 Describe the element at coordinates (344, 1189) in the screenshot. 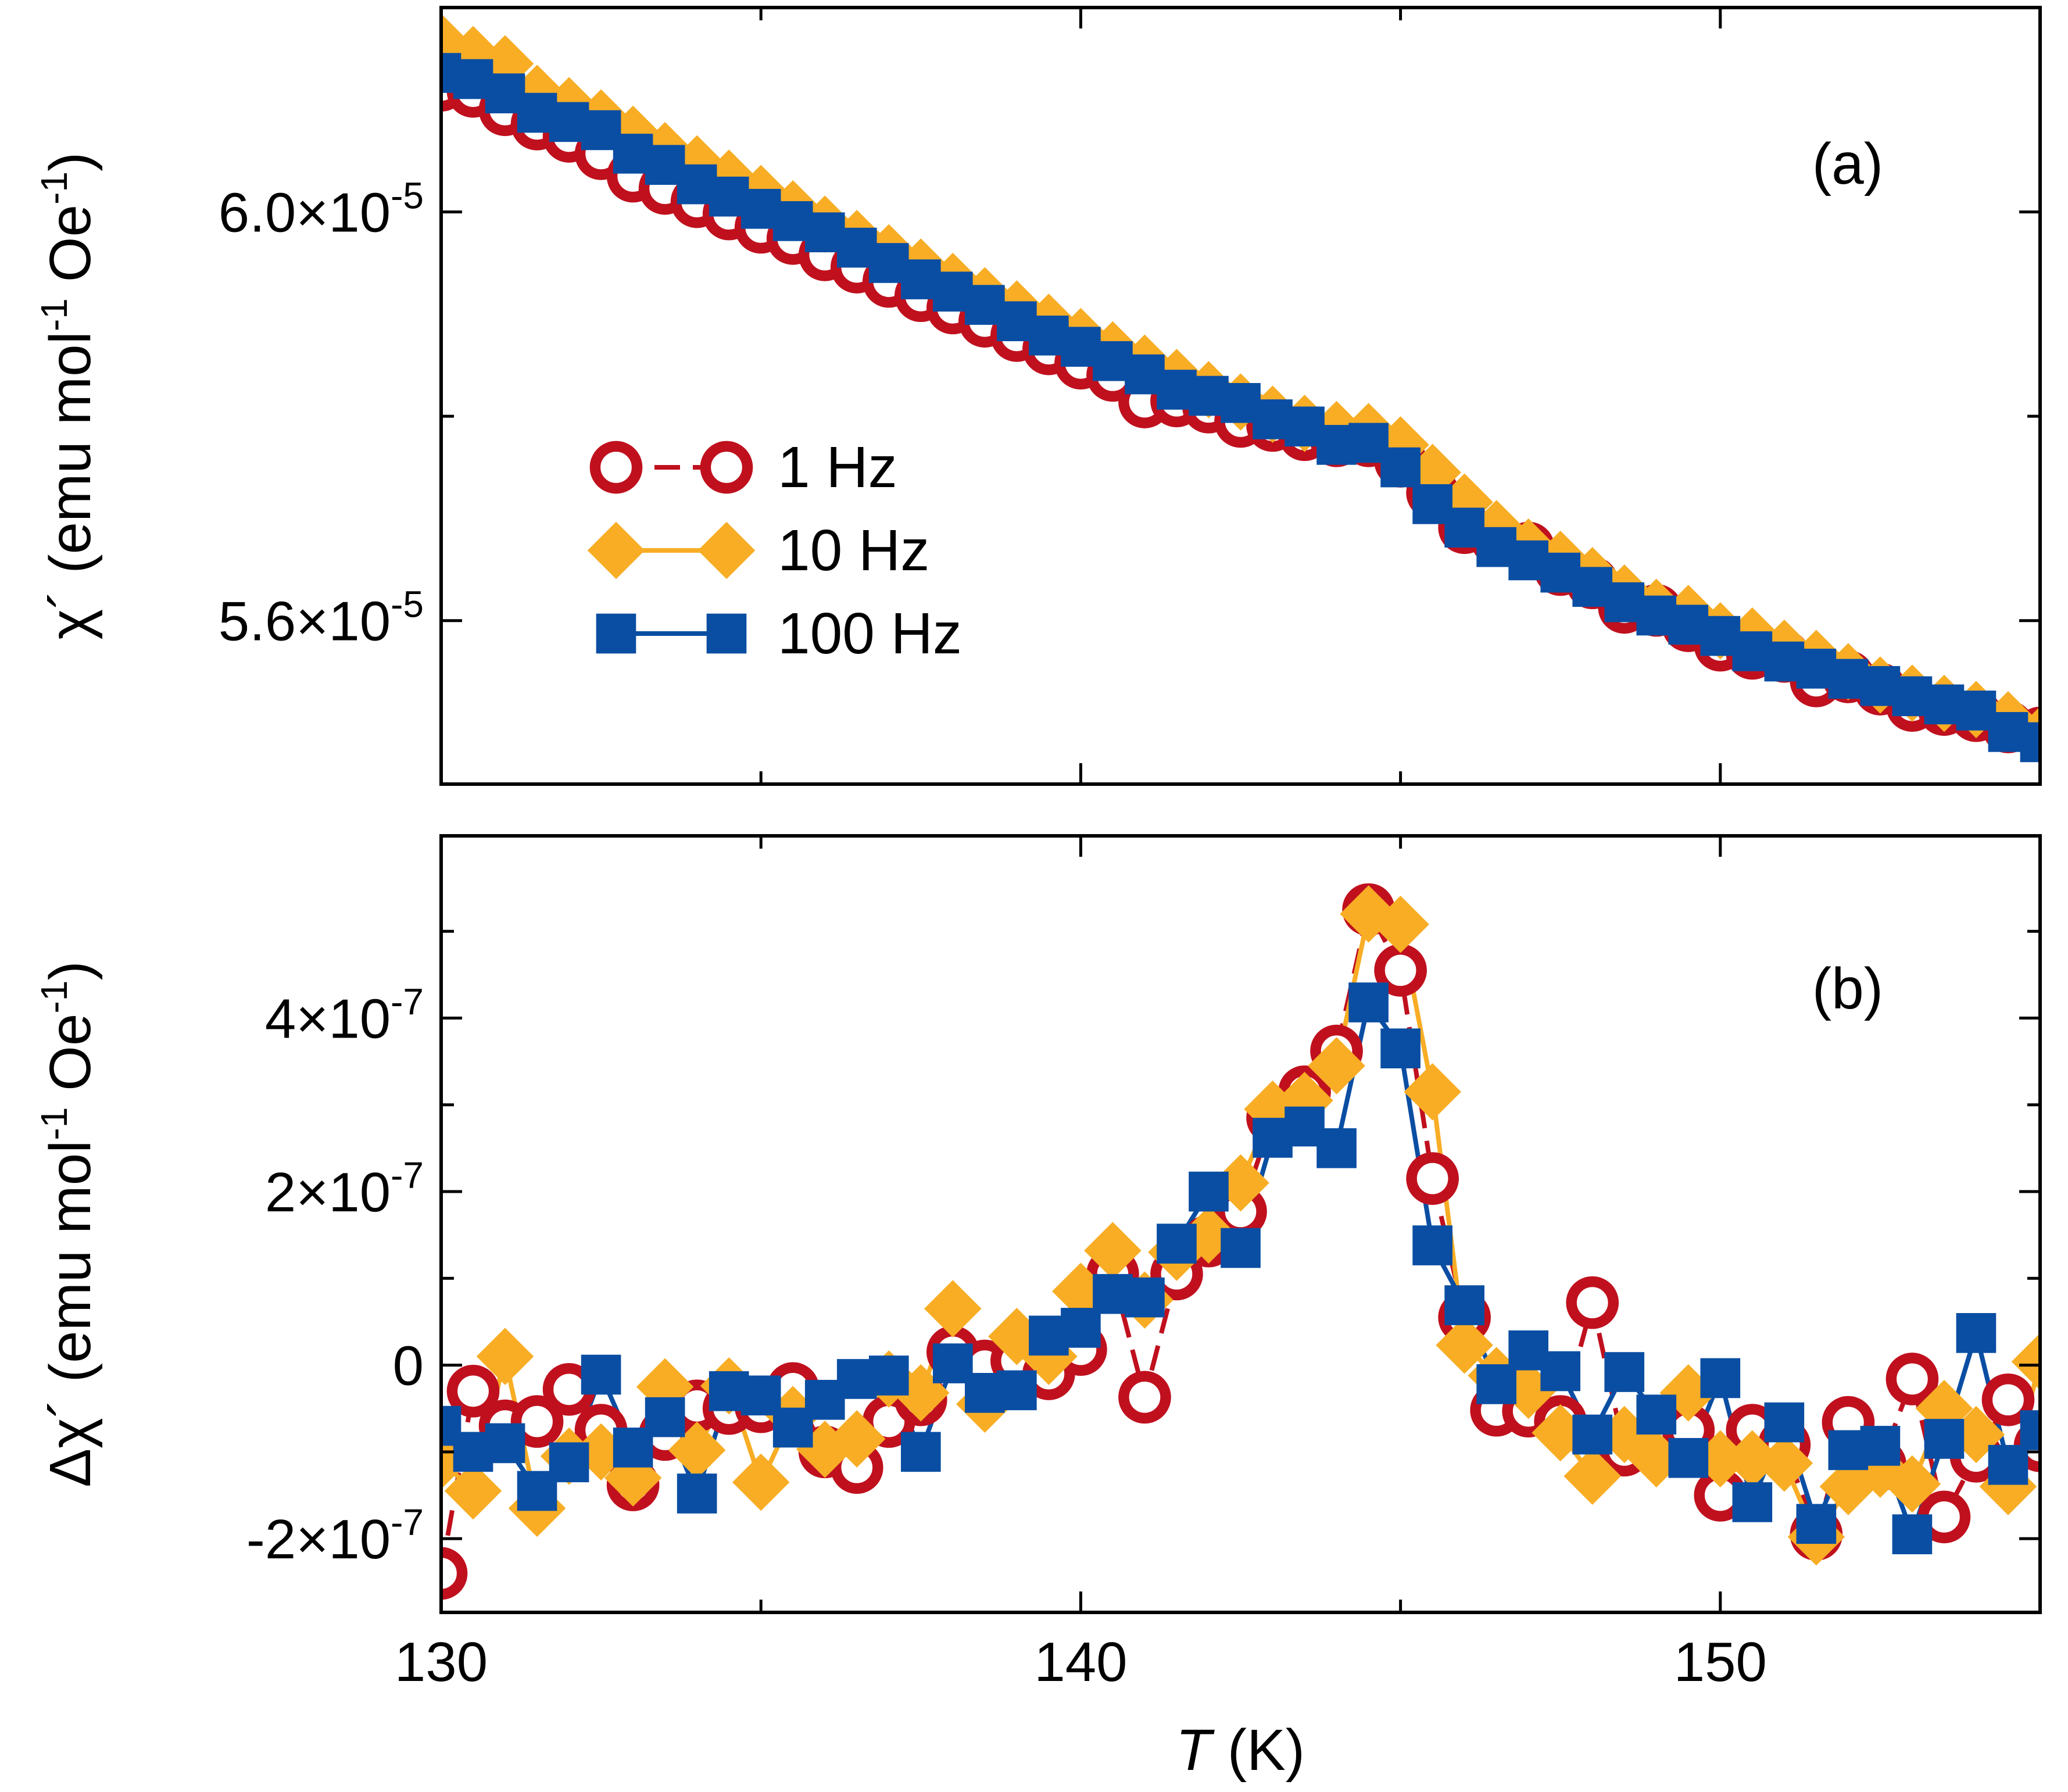

I see `panel-b-y-tick-label-1: 2×10⁻⁷` at that location.